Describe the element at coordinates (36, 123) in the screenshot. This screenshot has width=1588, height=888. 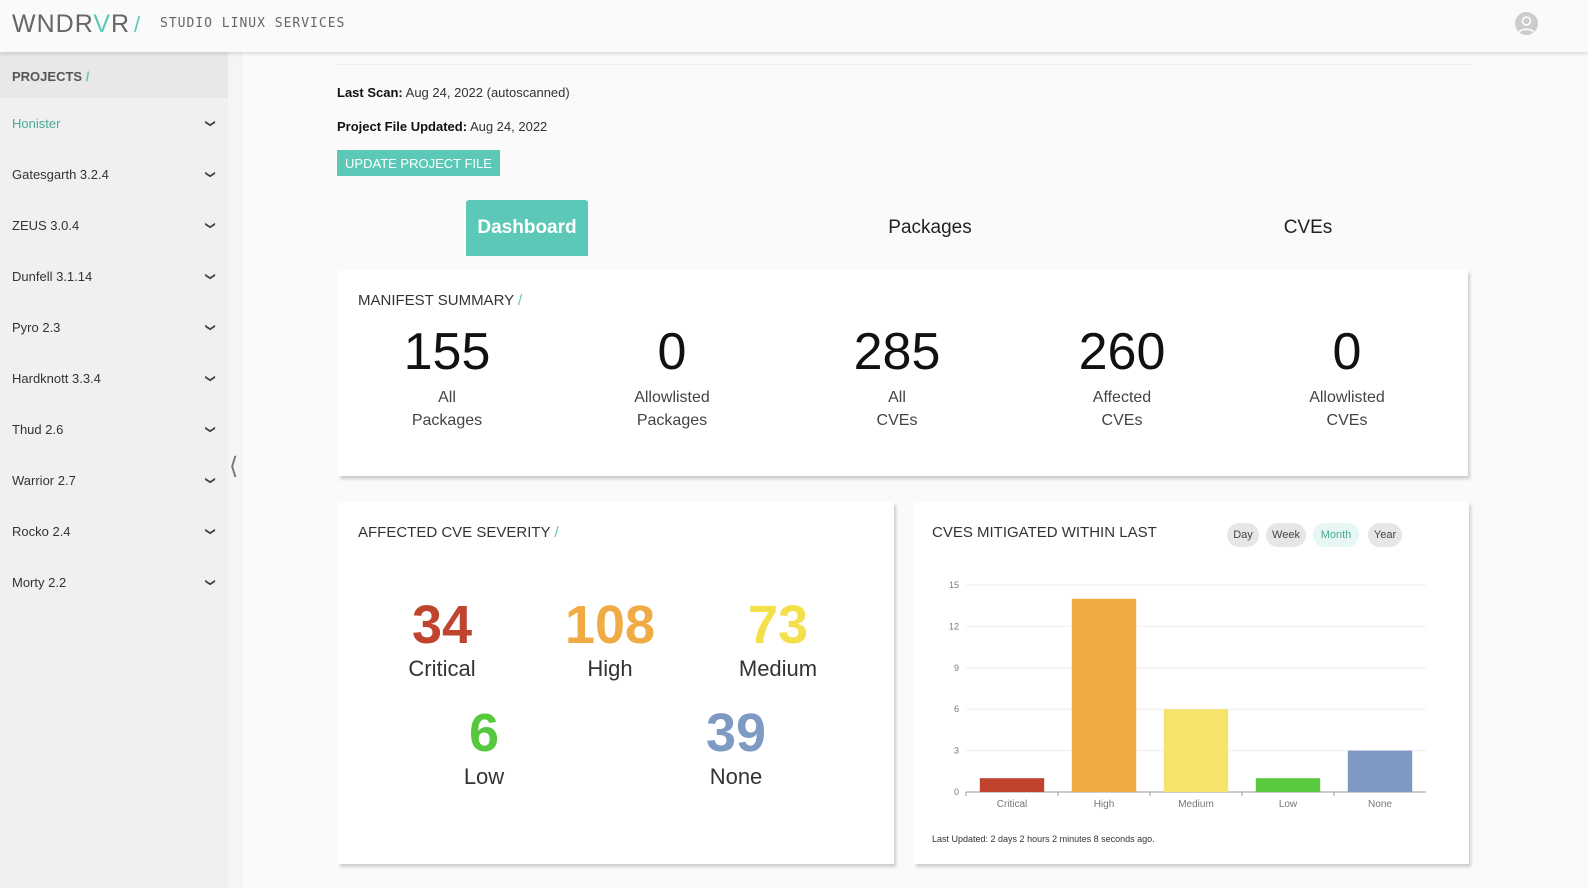
I see `sidebar-item-label: Honister` at that location.